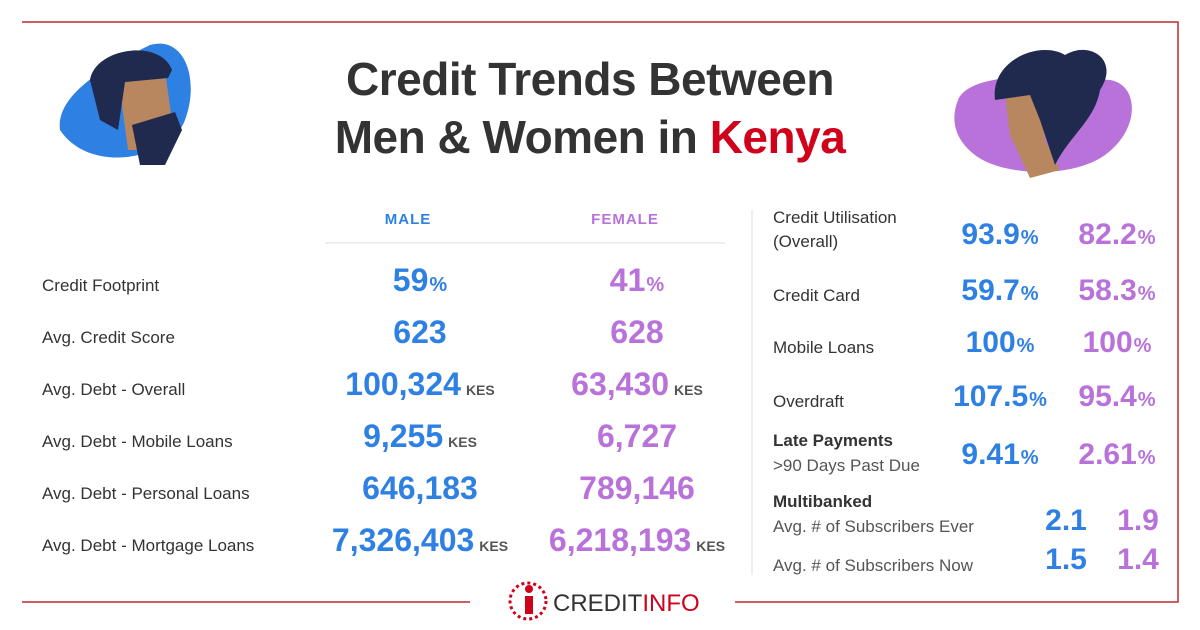 The width and height of the screenshot is (1200, 630). What do you see at coordinates (990, 454) in the screenshot?
I see `value-number: 9.41` at bounding box center [990, 454].